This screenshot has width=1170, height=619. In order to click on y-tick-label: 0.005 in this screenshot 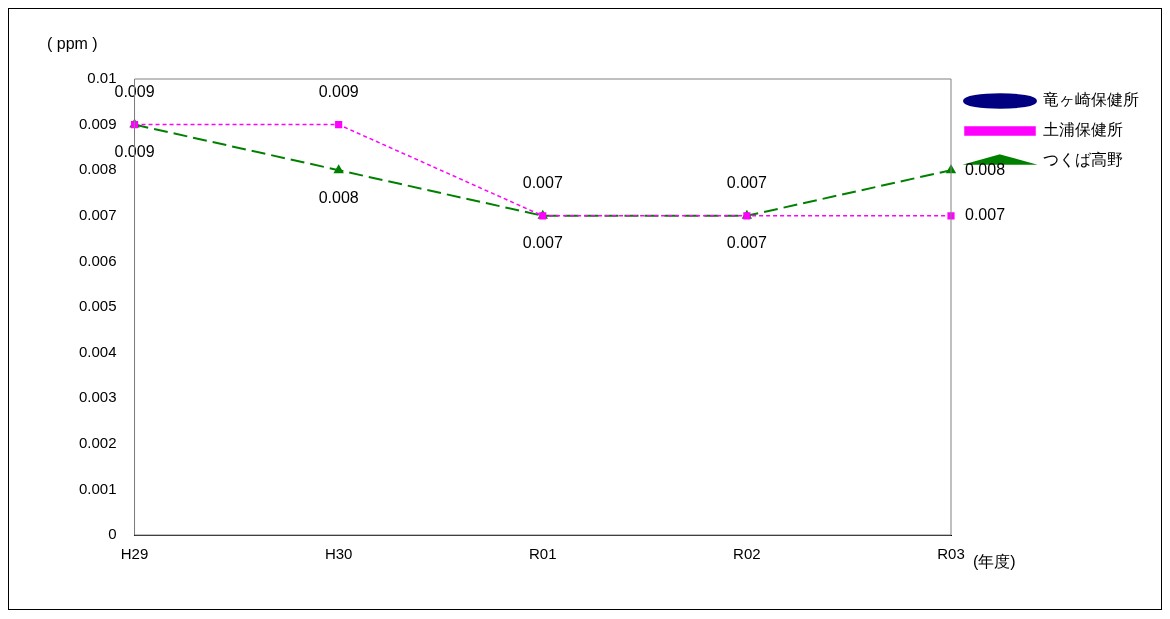, I will do `click(97, 306)`.